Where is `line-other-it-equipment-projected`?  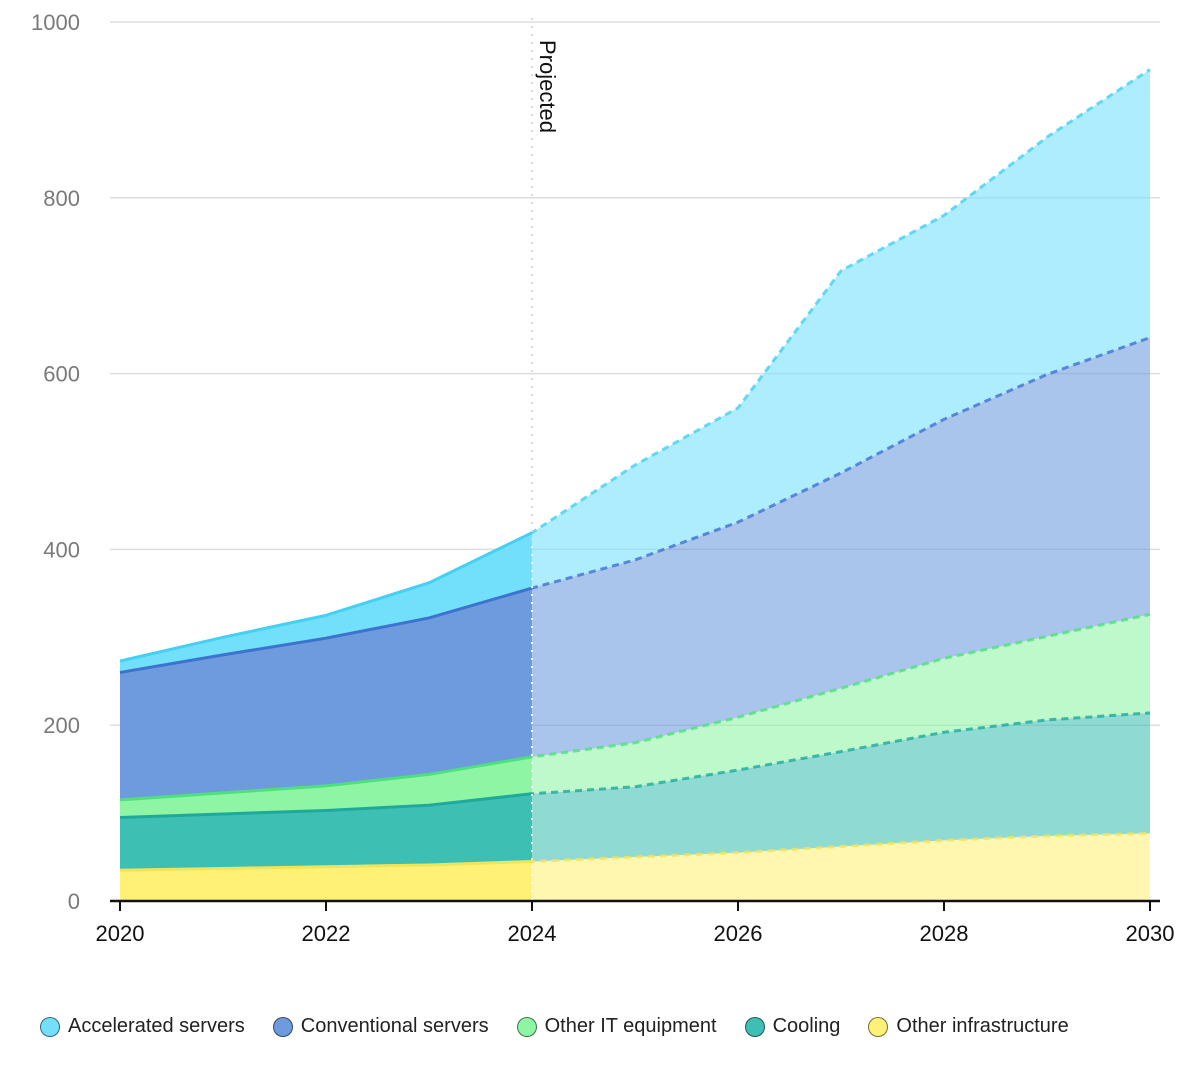 line-other-it-equipment-projected is located at coordinates (841, 685).